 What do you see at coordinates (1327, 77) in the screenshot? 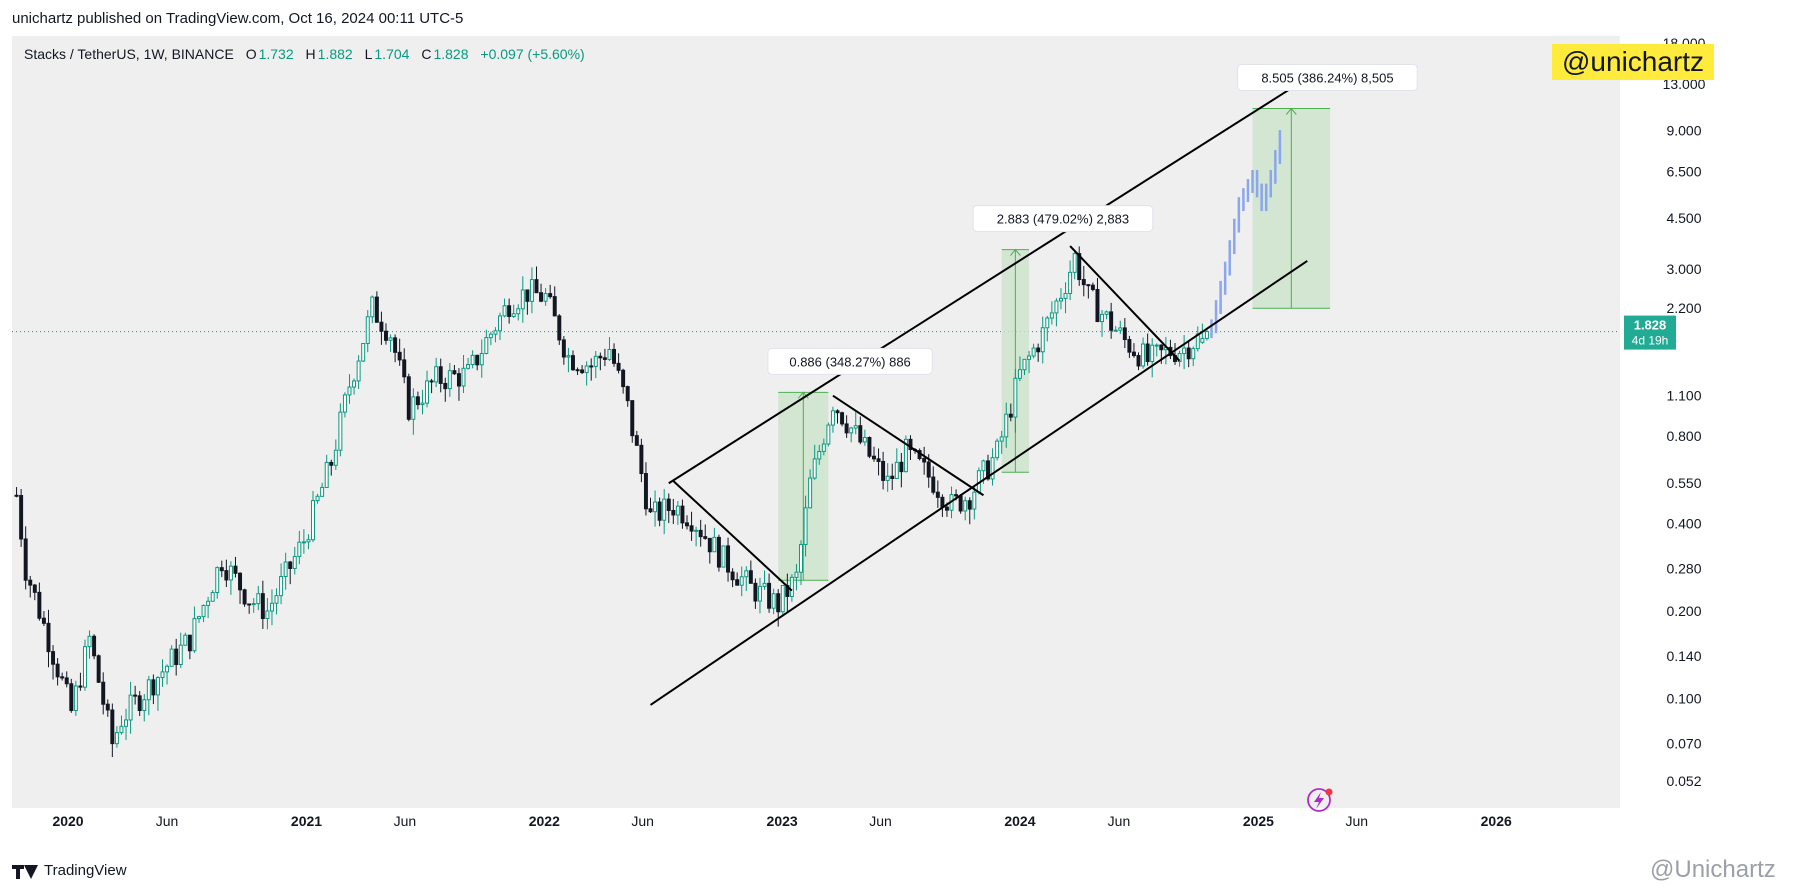
I see `measure-label: 8.505 (386.24%) 8,505` at bounding box center [1327, 77].